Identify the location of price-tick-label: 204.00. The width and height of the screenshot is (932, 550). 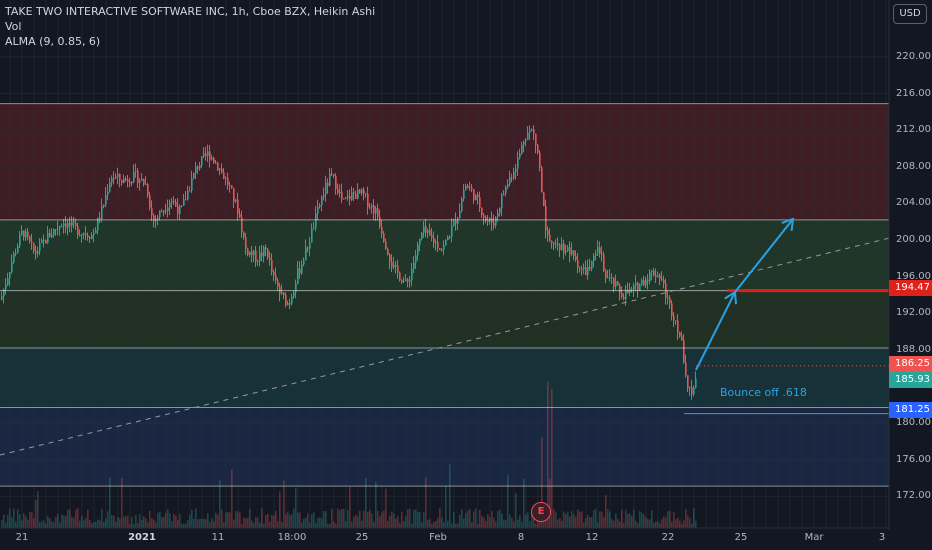
(913, 203).